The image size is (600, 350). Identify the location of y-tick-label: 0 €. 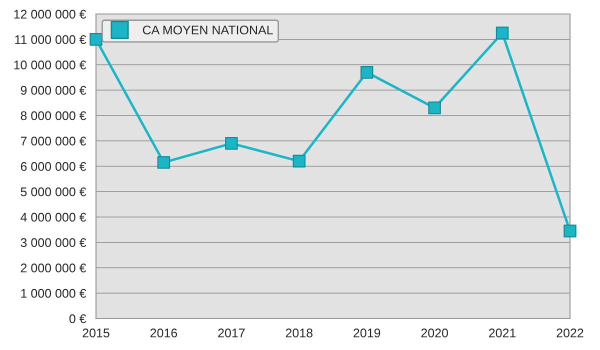
(77, 319).